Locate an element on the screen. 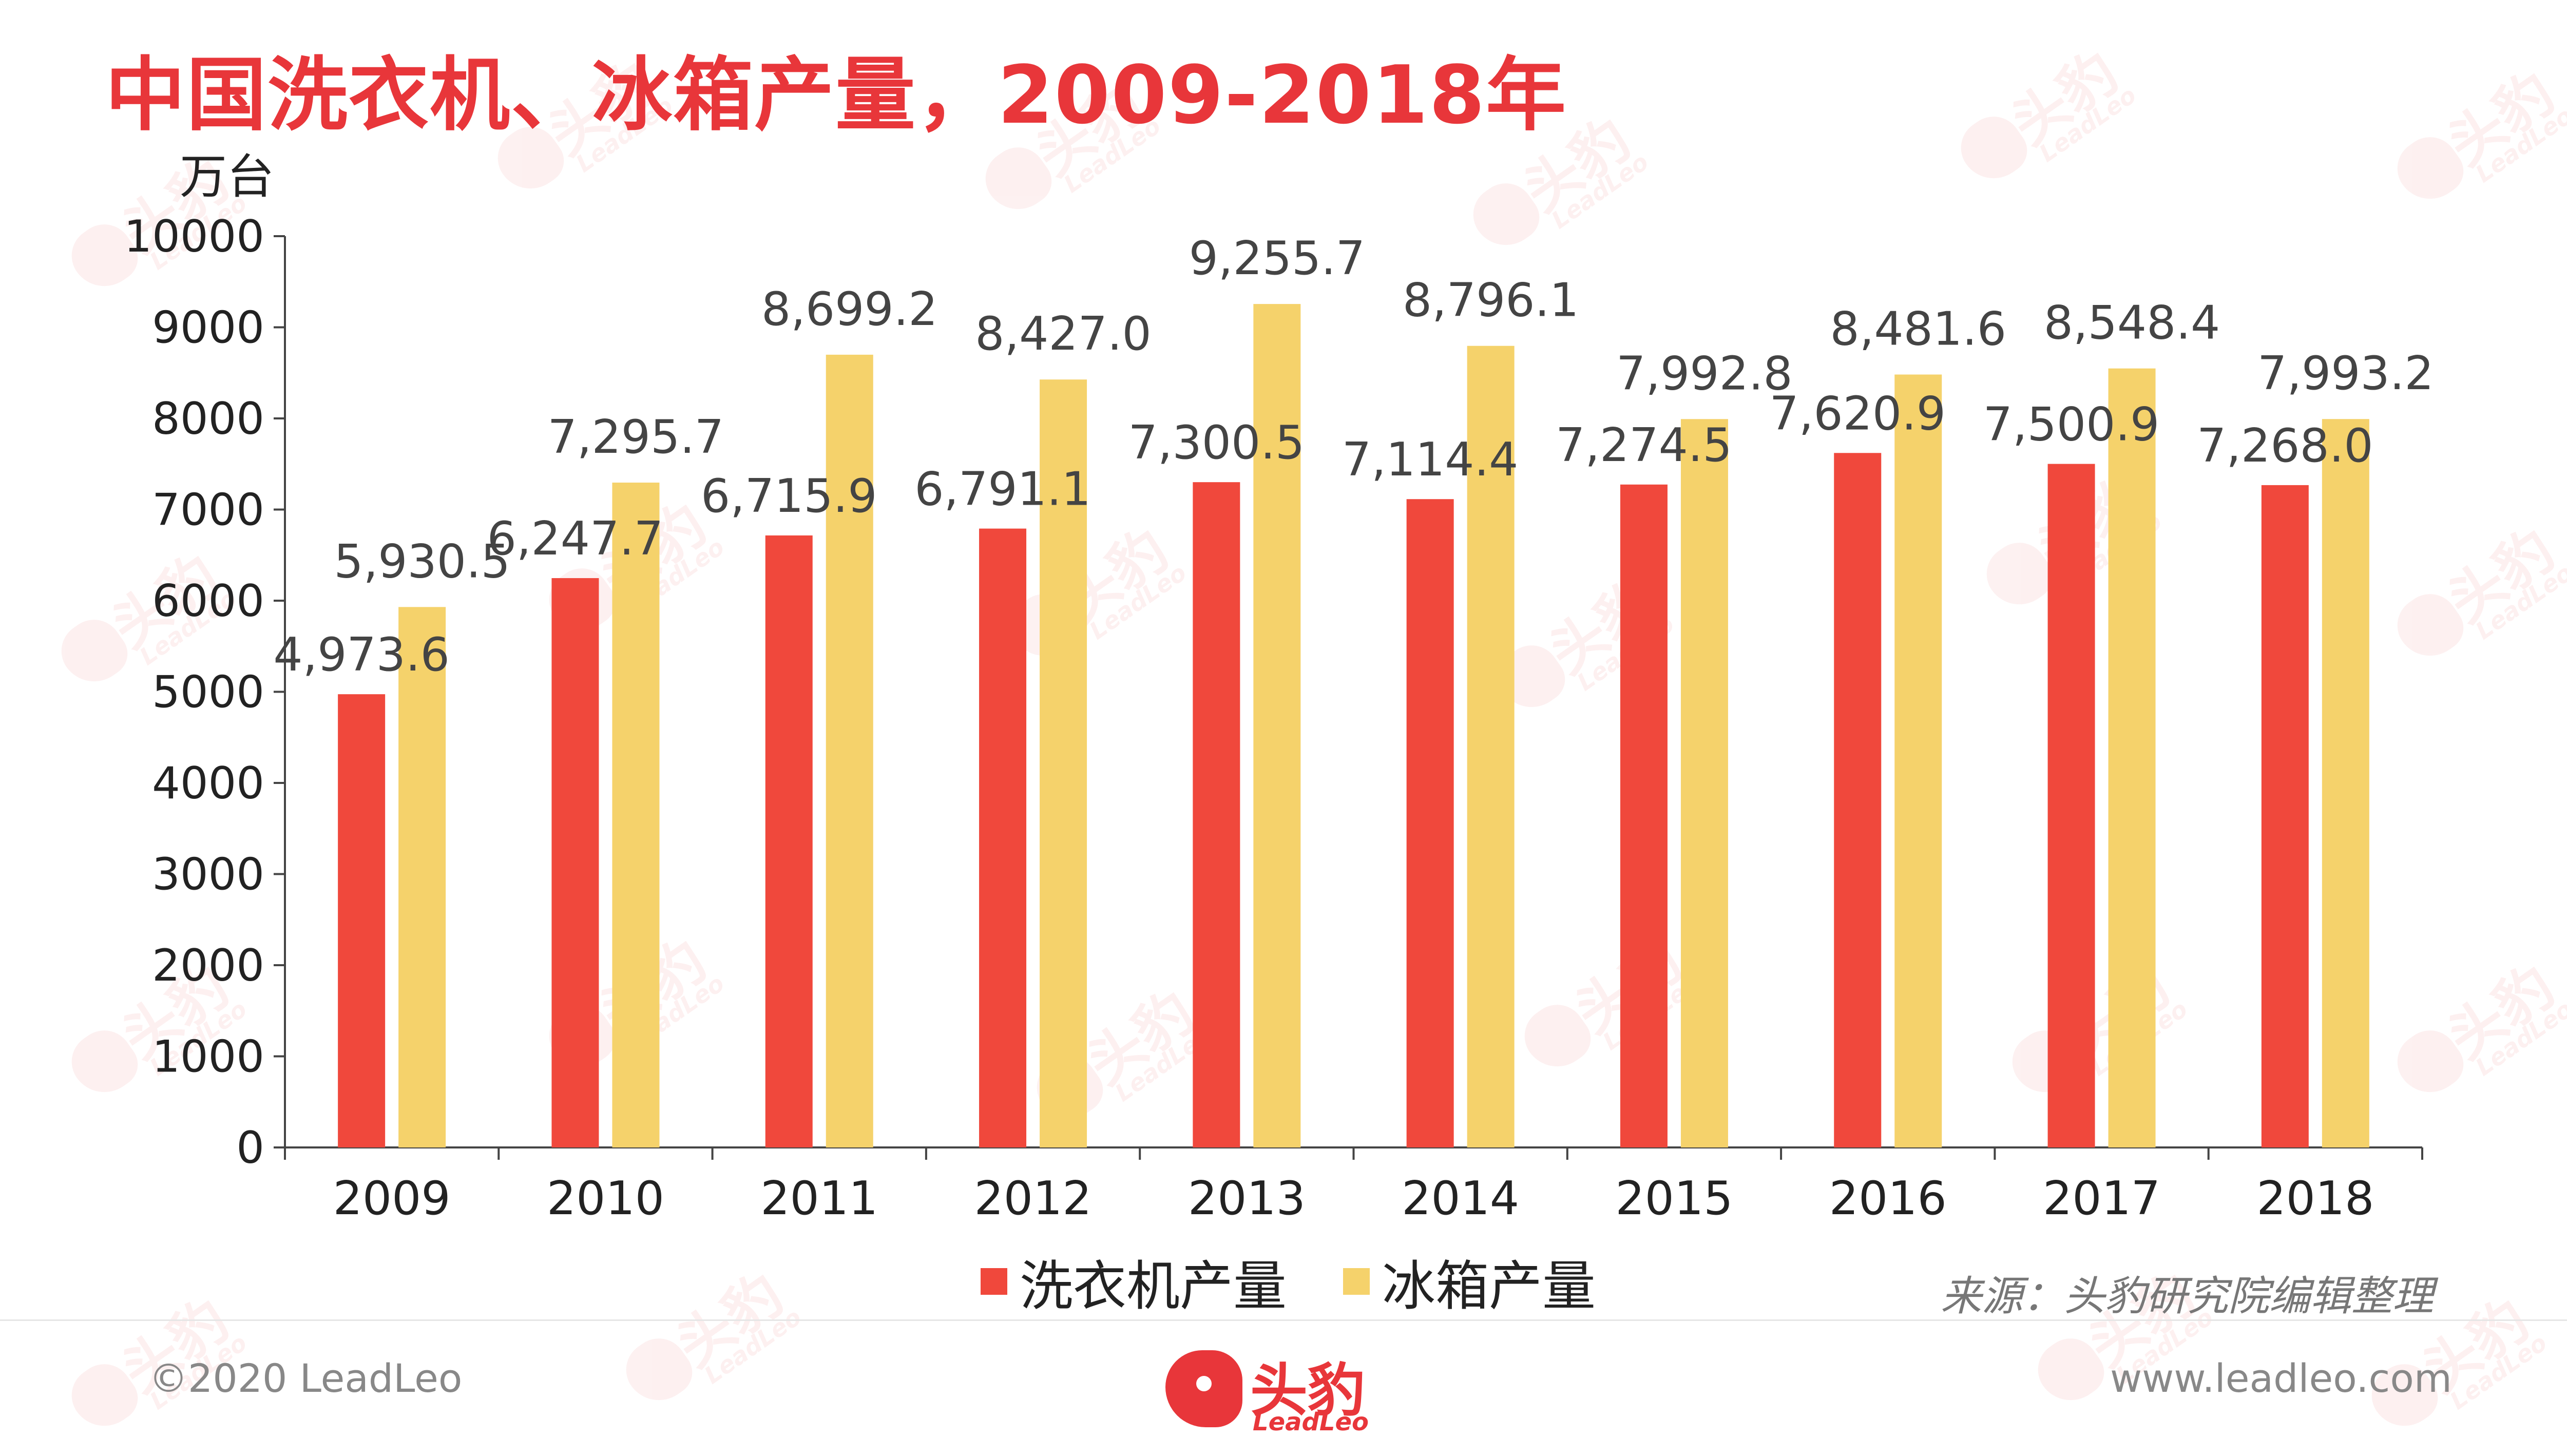  y-tick-label: 2000 is located at coordinates (208, 965).